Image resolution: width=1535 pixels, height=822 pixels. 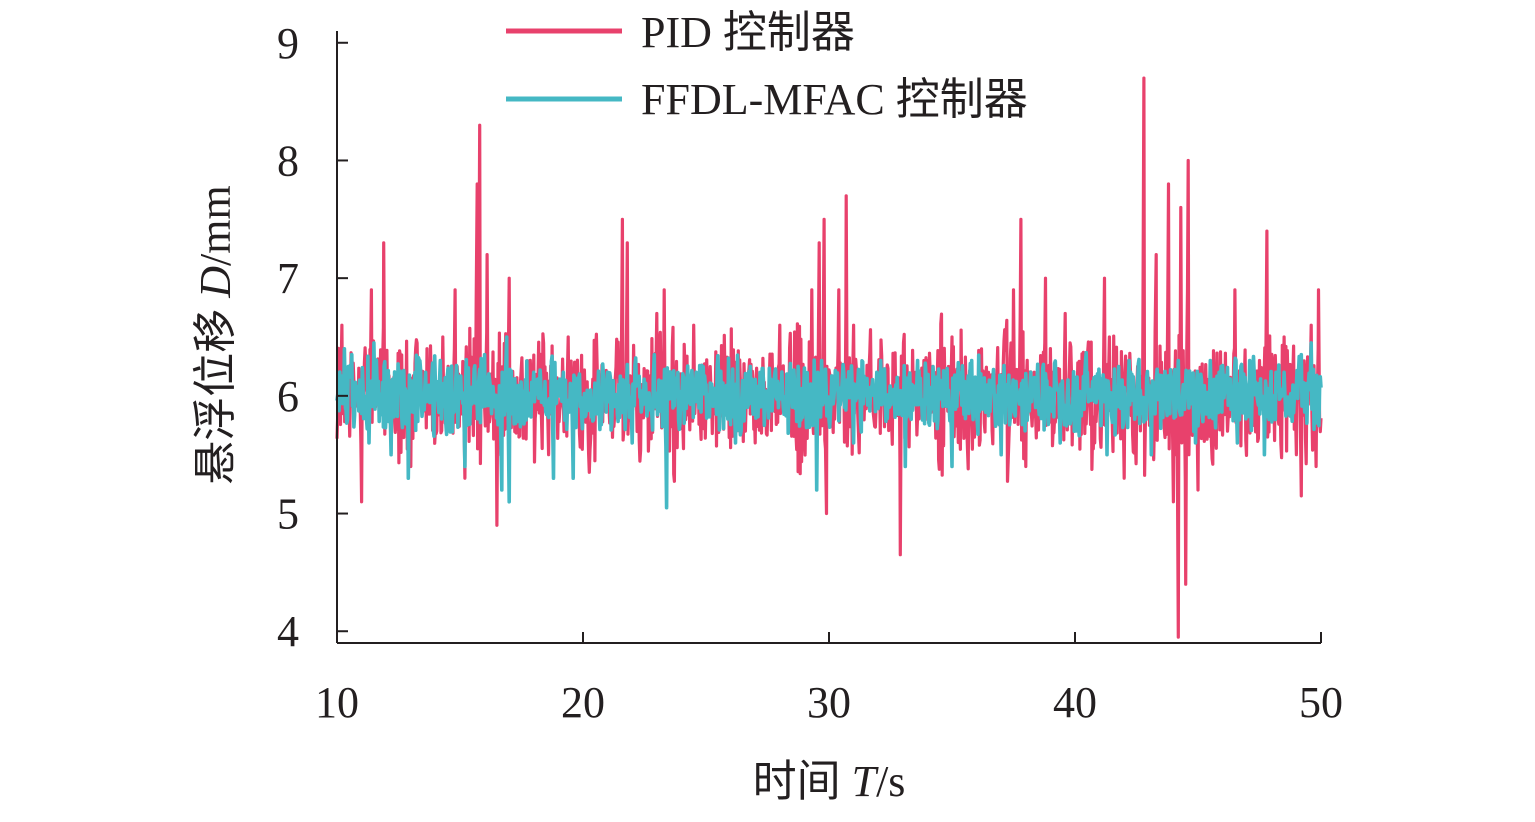 What do you see at coordinates (802, 781) in the screenshot?
I see `x-axis-label-prefix: 时间` at bounding box center [802, 781].